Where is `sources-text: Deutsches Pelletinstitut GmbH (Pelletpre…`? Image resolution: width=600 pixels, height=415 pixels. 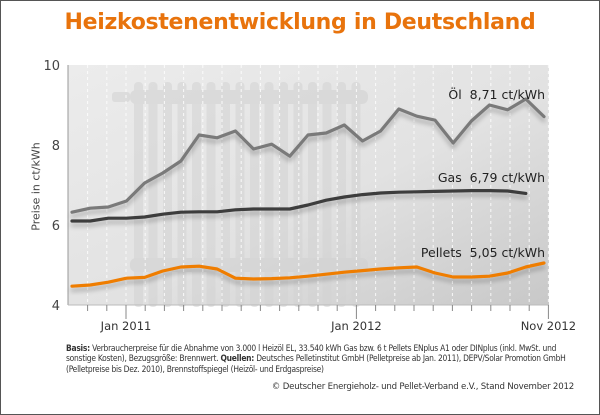
sources-text: Deutsches Pelletinstitut GmbH (Pelletpre… is located at coordinates (316, 363).